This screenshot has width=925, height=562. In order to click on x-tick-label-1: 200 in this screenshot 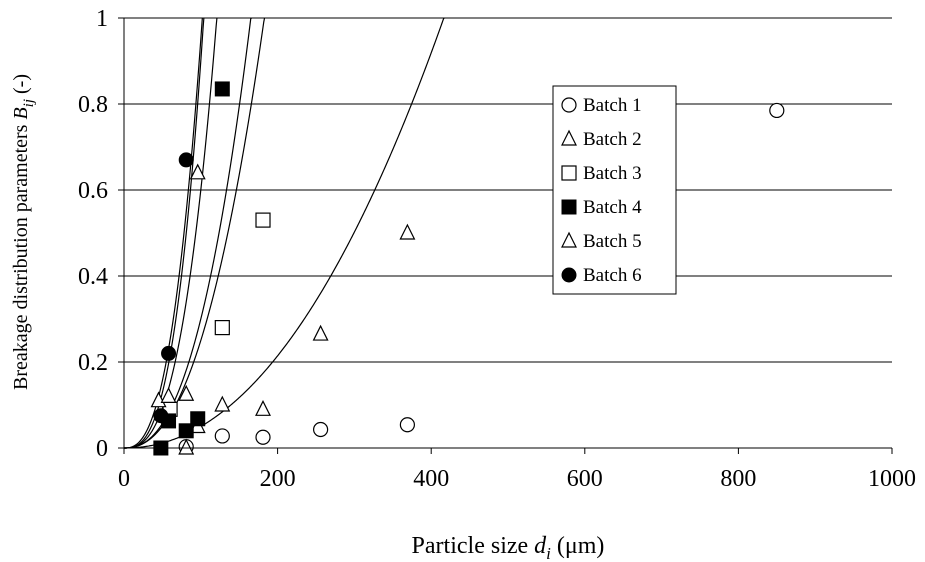, I will do `click(278, 479)`.